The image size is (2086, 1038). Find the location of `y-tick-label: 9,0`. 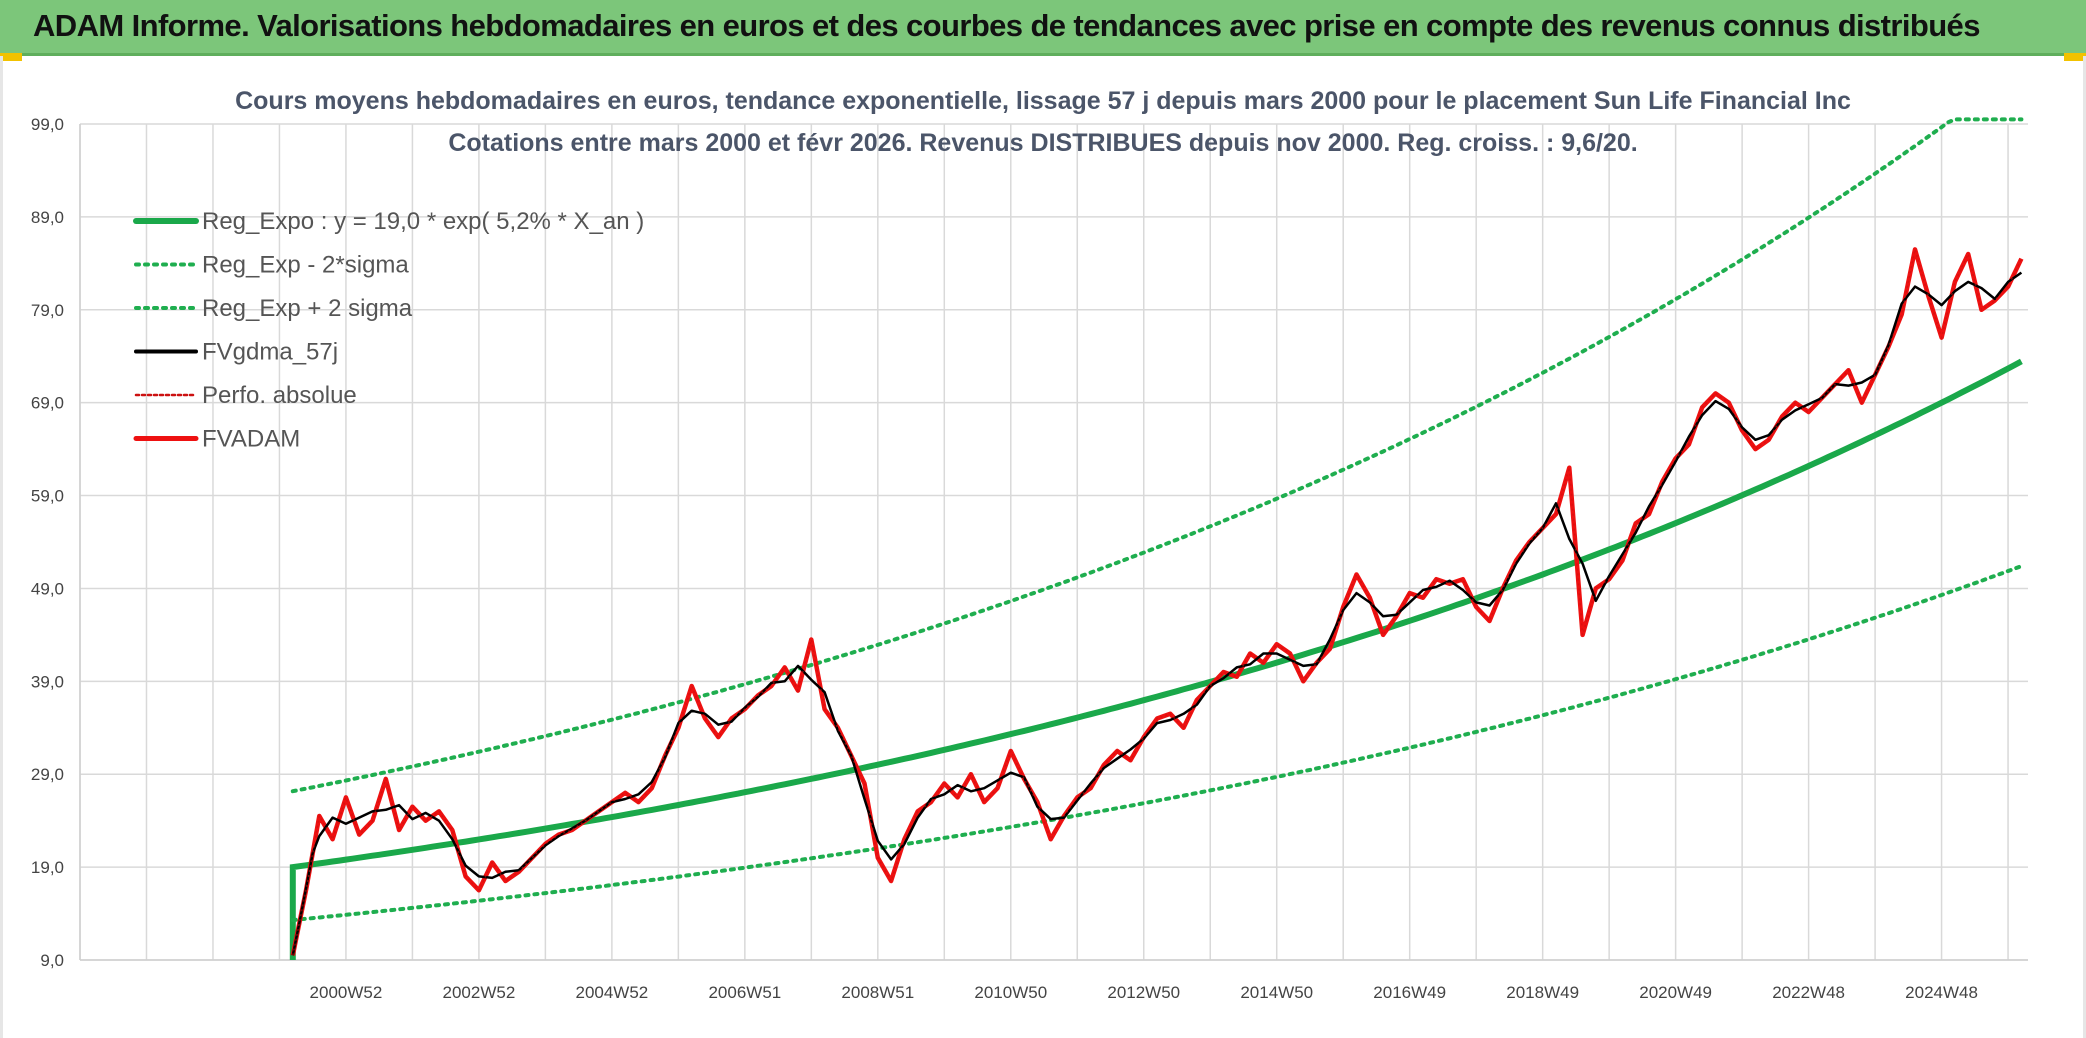

y-tick-label: 9,0 is located at coordinates (52, 960).